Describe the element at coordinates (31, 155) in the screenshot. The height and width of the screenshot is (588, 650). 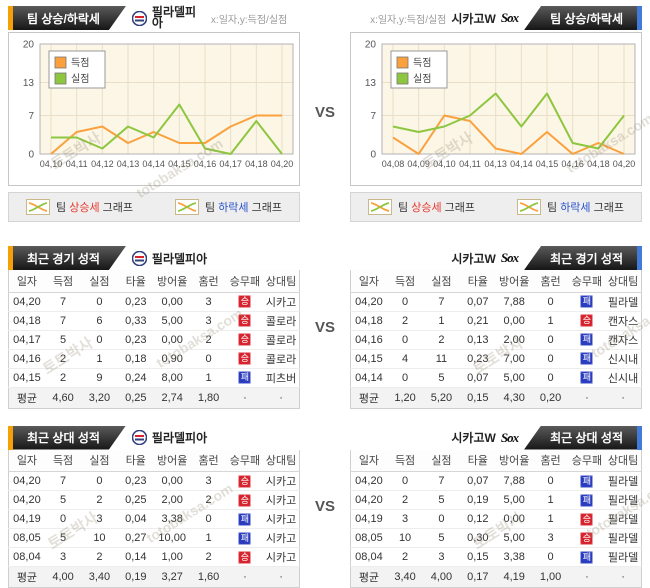
I see `svg-text: 0` at that location.